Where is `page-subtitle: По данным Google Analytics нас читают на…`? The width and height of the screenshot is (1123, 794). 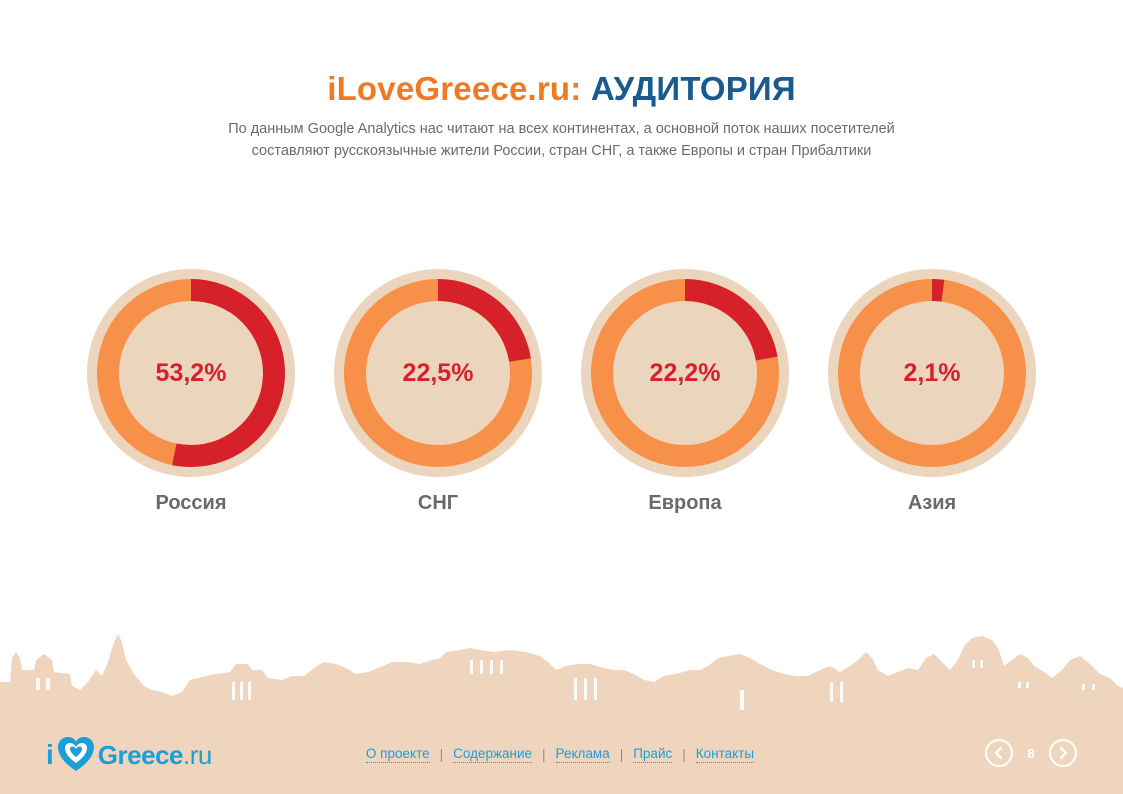
page-subtitle: По данным Google Analytics нас читают на… is located at coordinates (561, 140).